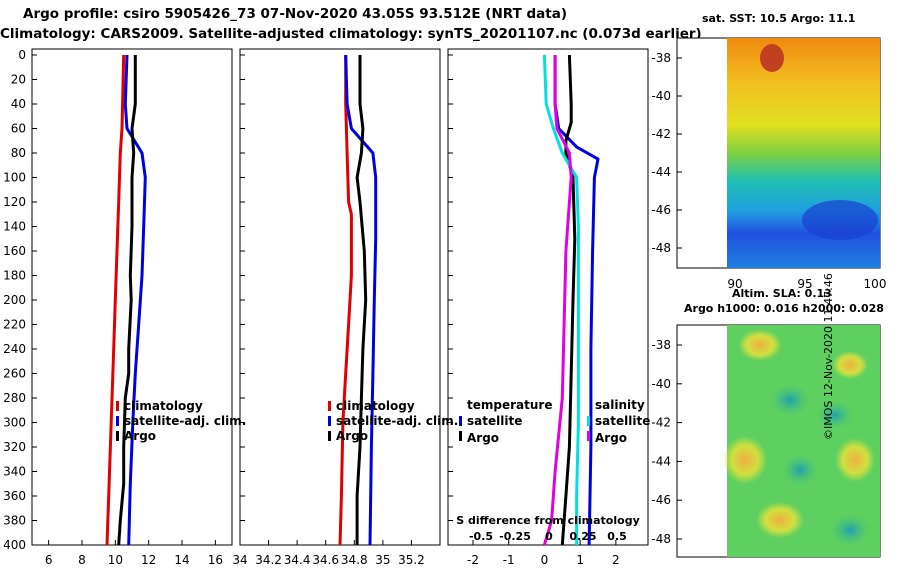  What do you see at coordinates (329, 421) in the screenshot?
I see `legend-swatch-satellite-s` at bounding box center [329, 421].